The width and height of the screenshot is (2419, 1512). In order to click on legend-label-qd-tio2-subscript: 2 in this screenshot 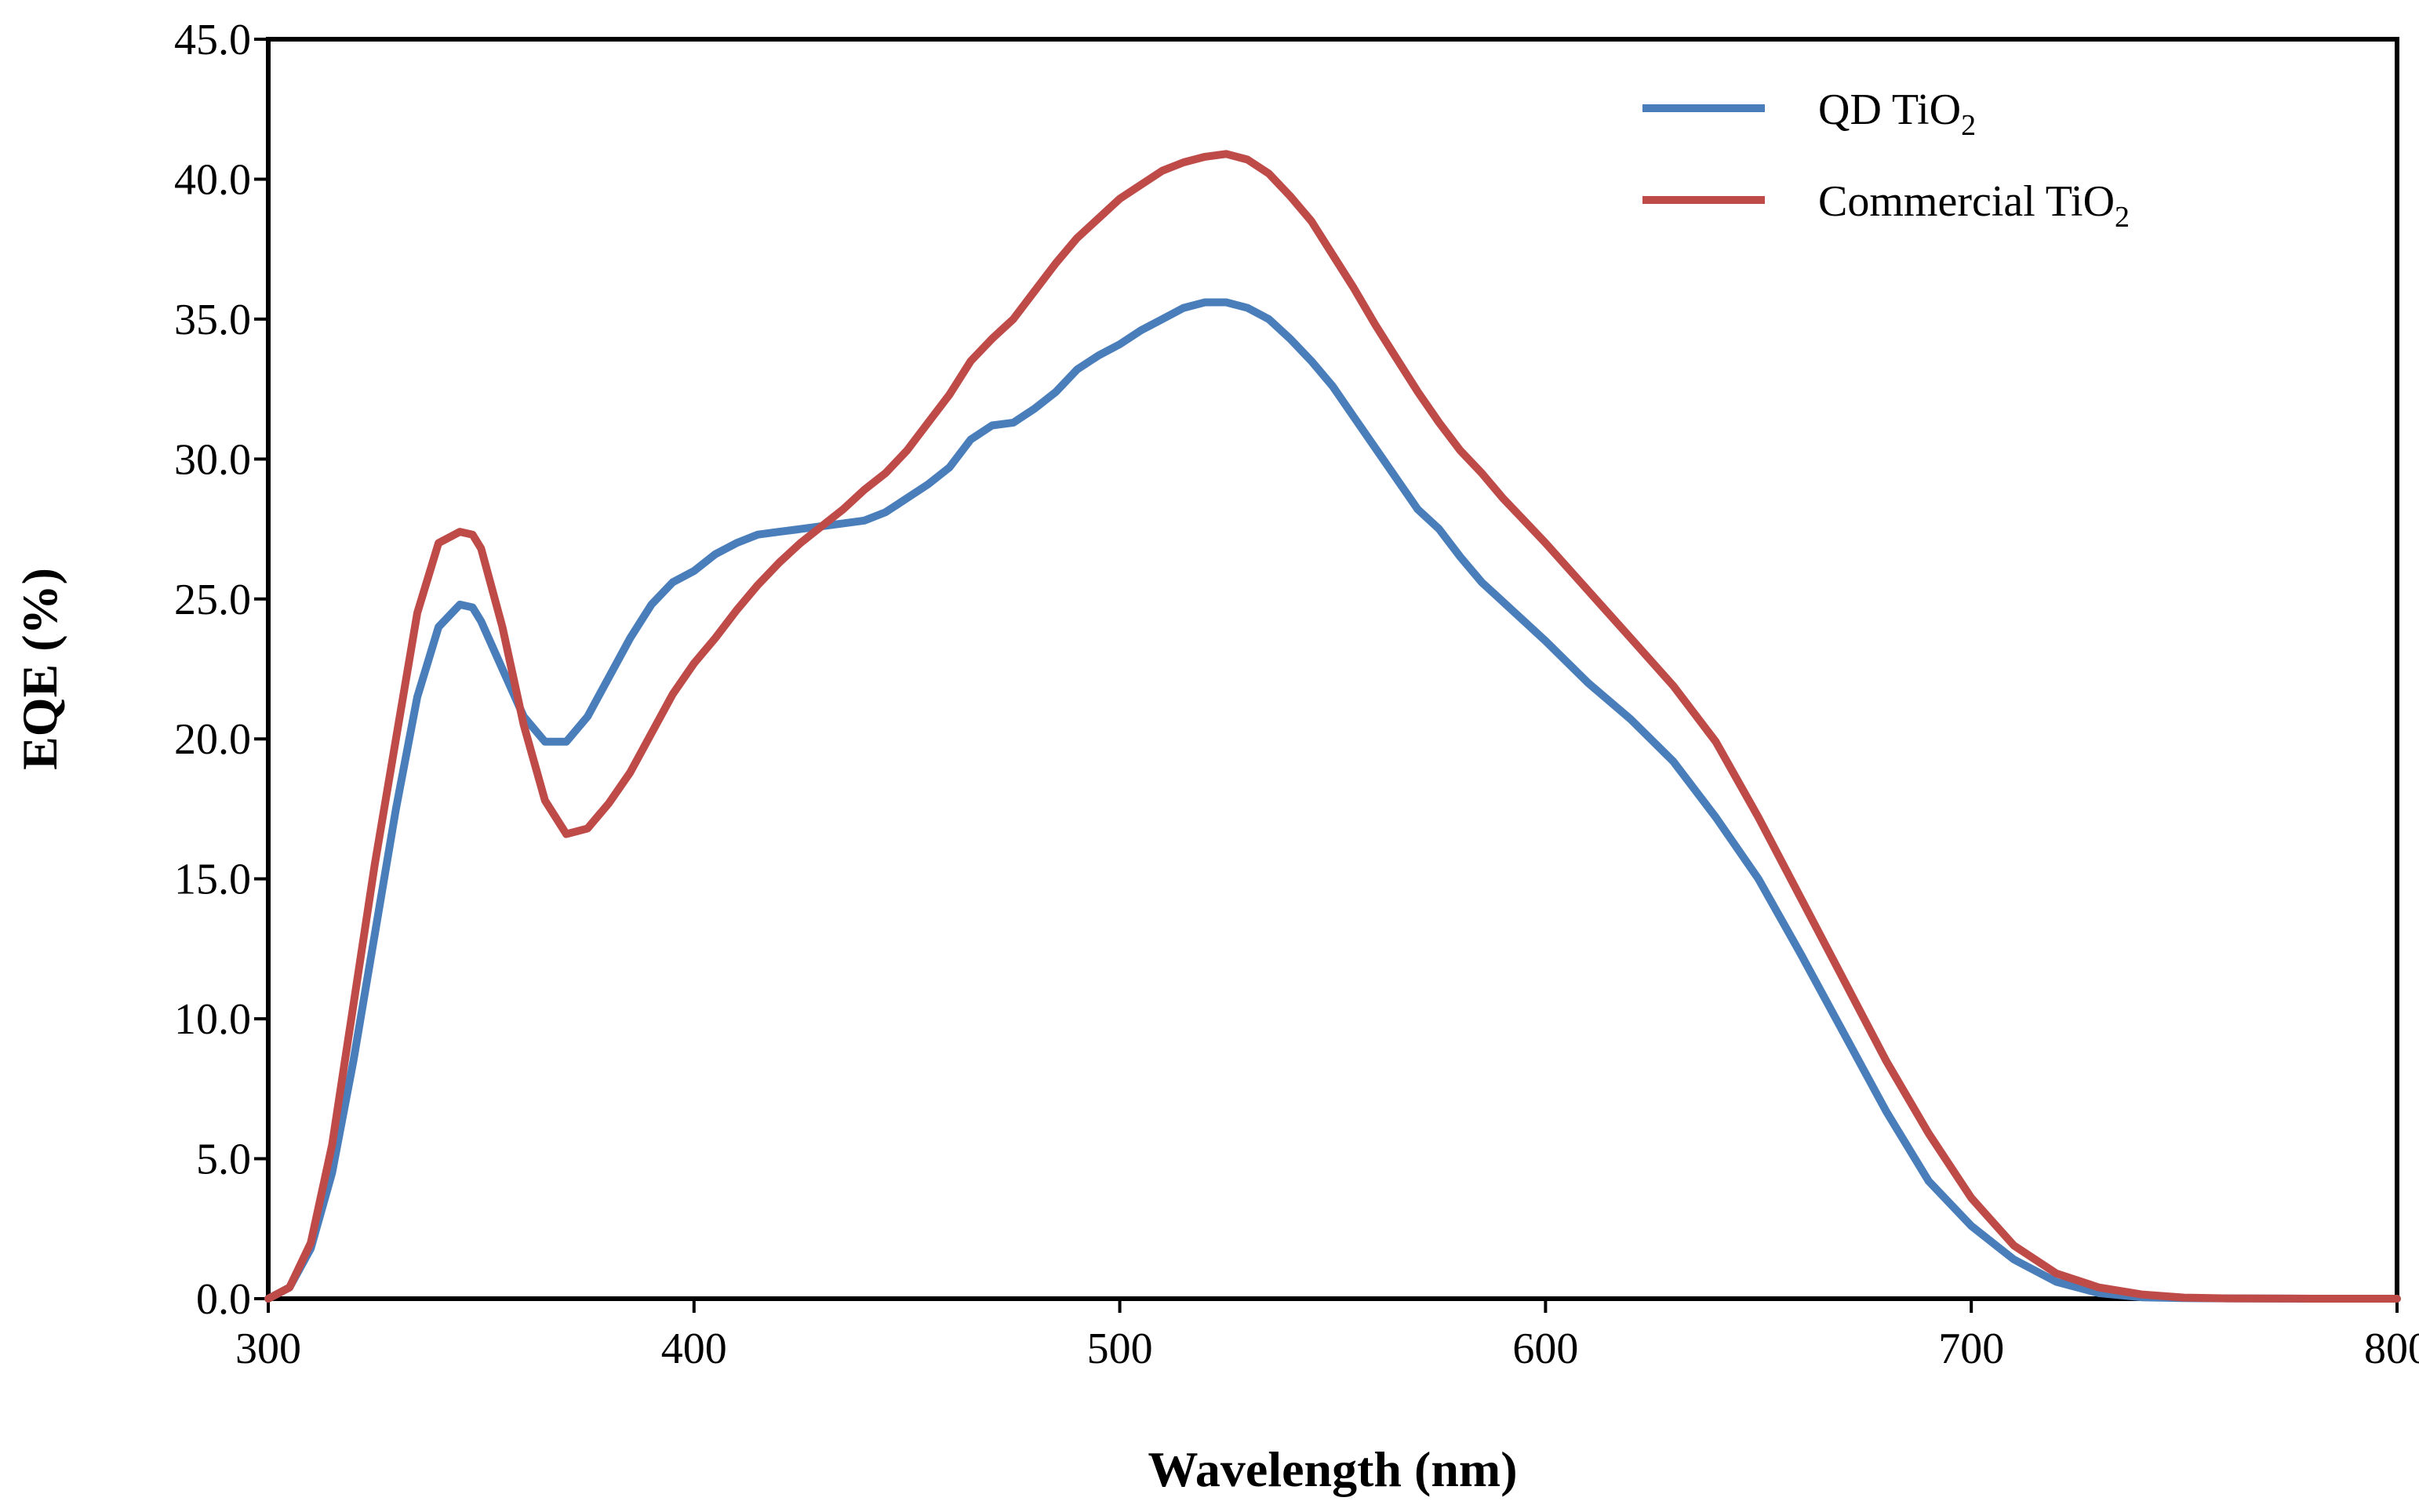, I will do `click(1968, 125)`.